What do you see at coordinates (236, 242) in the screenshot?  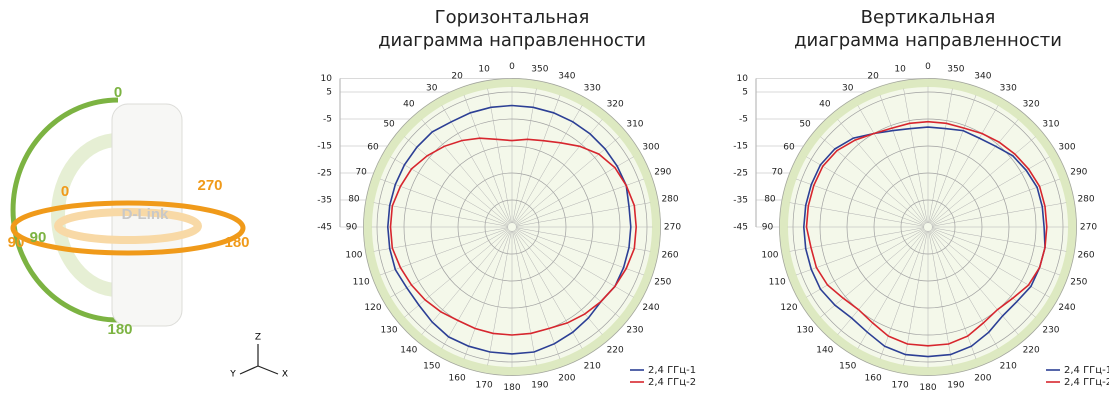 I see `ring-label: 180` at bounding box center [236, 242].